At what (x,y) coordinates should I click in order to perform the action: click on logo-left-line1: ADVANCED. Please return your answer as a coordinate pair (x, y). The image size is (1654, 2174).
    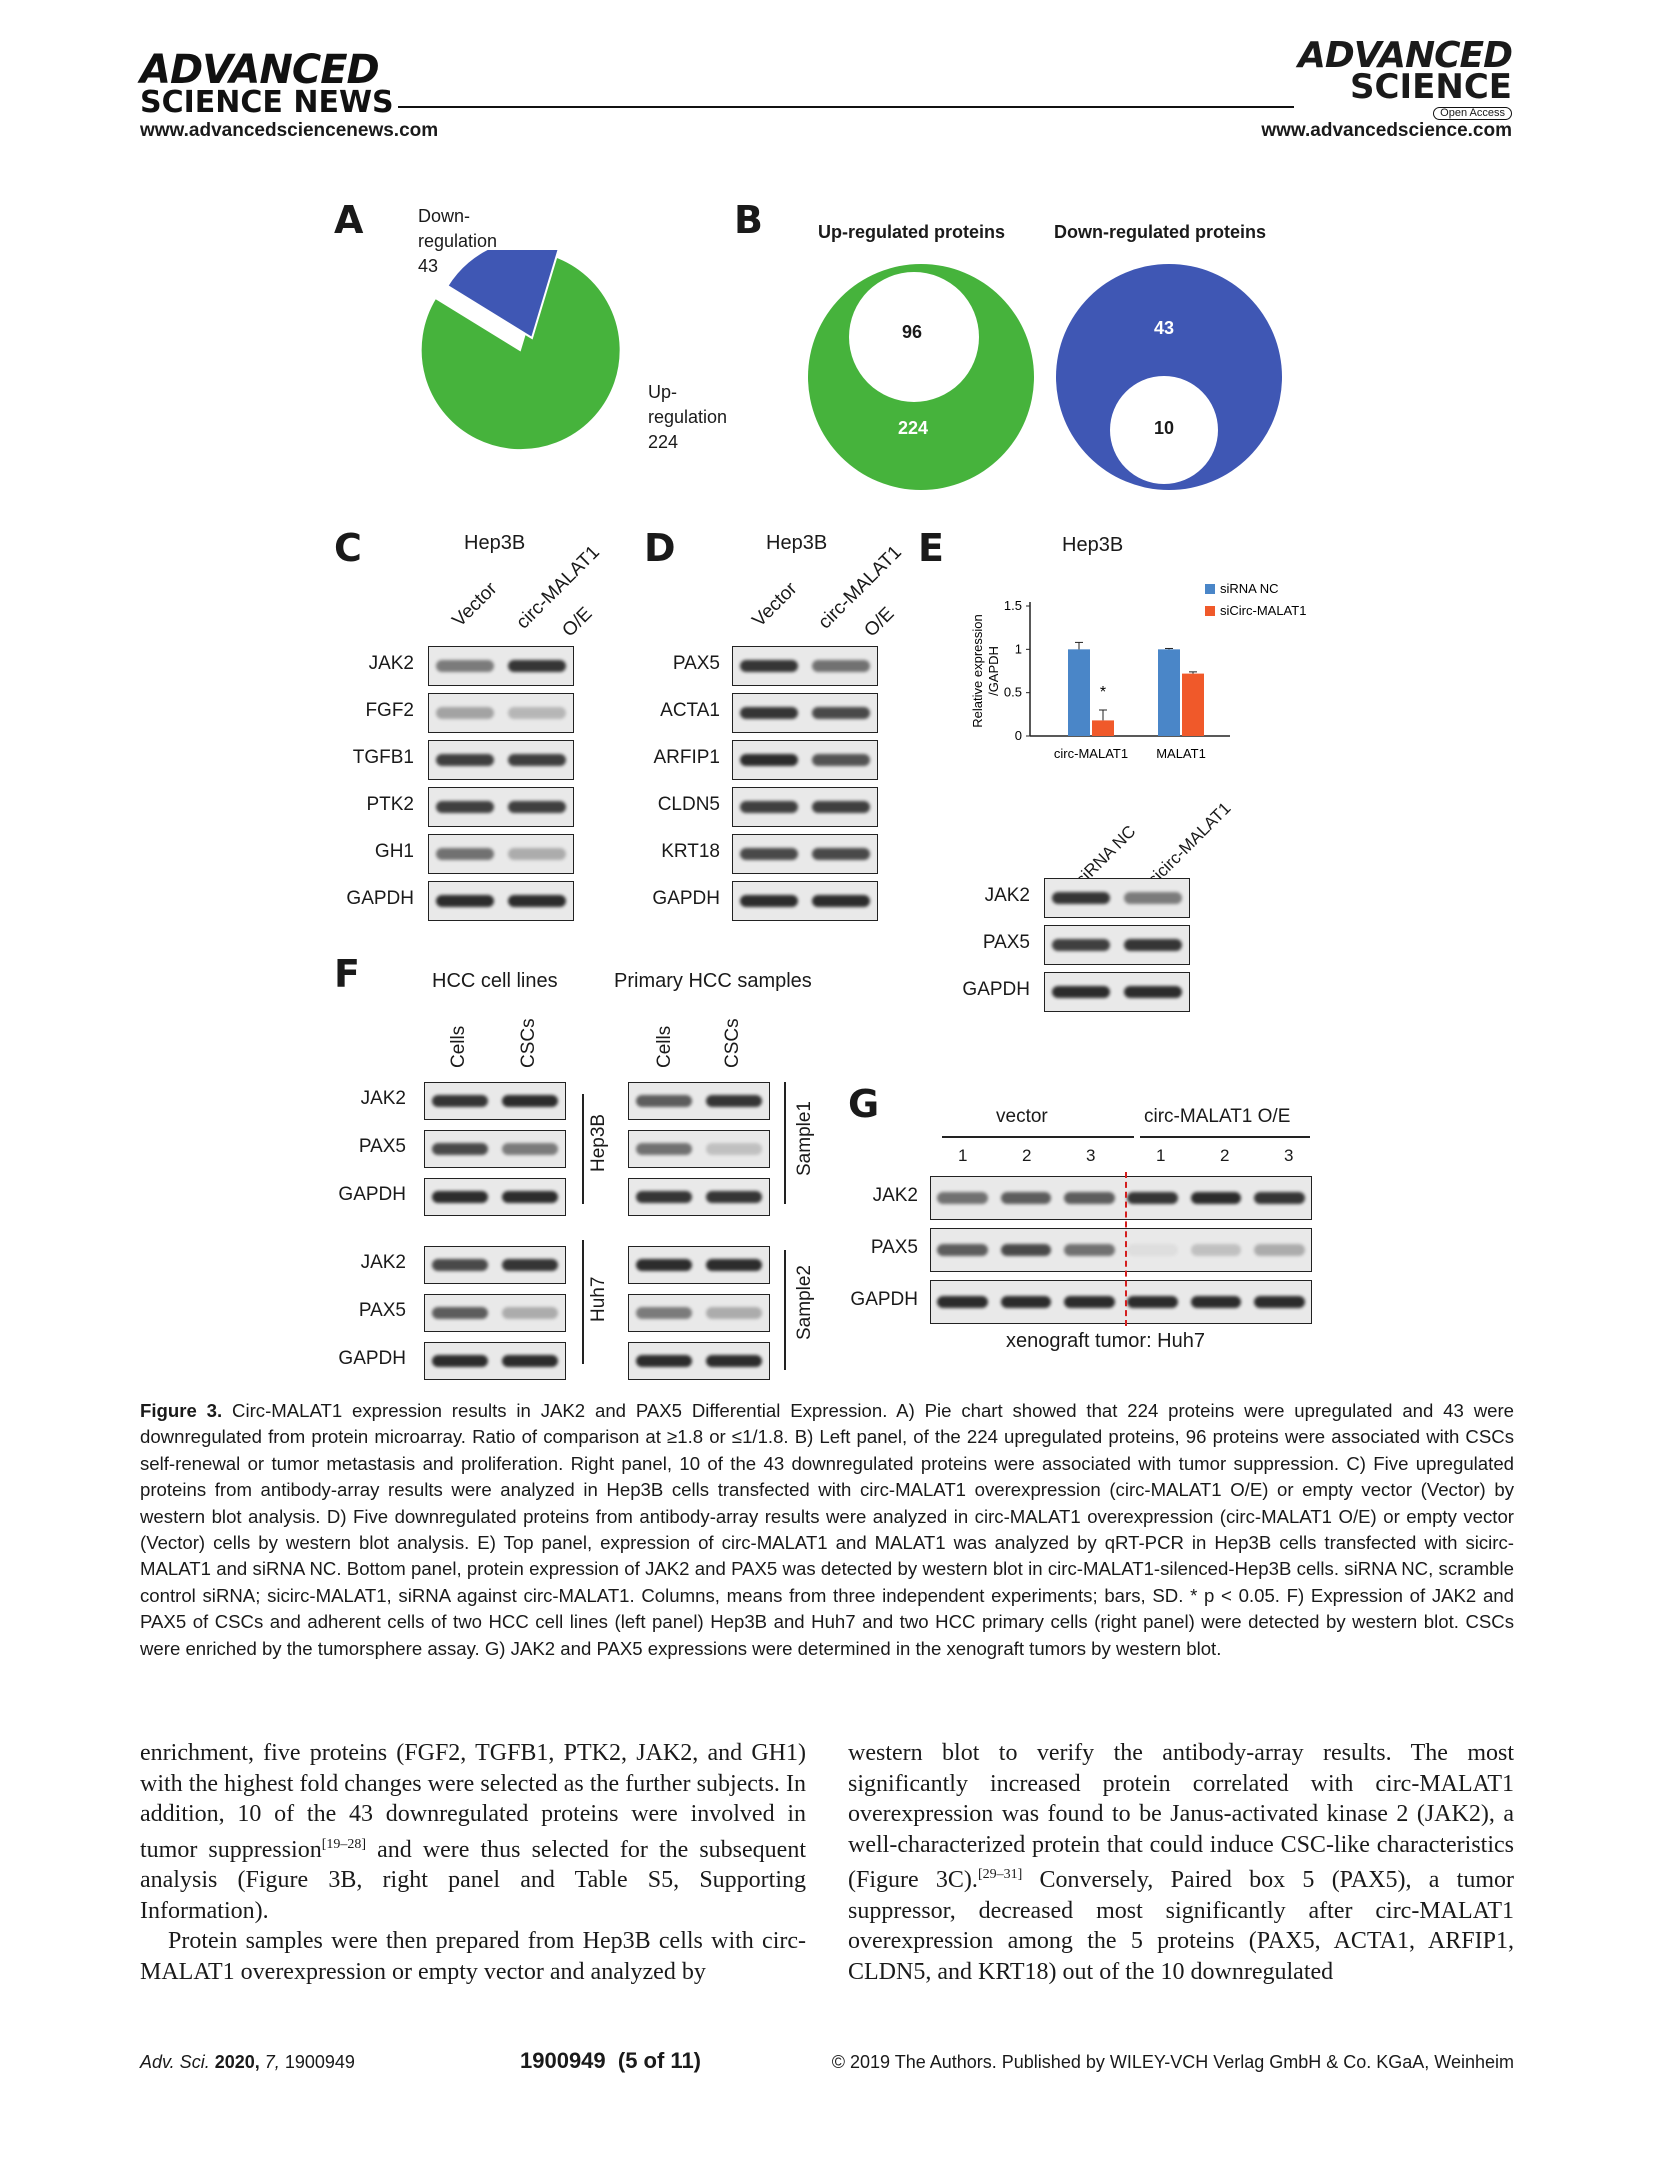
    Looking at the image, I should click on (260, 70).